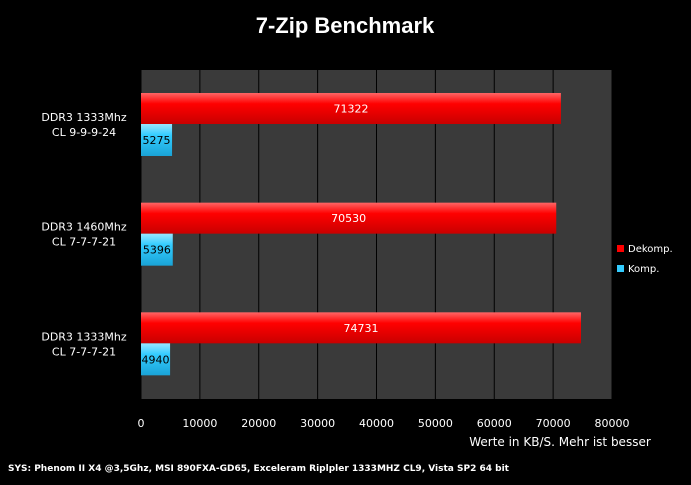  I want to click on x-axis-label: Werte in KB/S. Mehr ist besser, so click(560, 442).